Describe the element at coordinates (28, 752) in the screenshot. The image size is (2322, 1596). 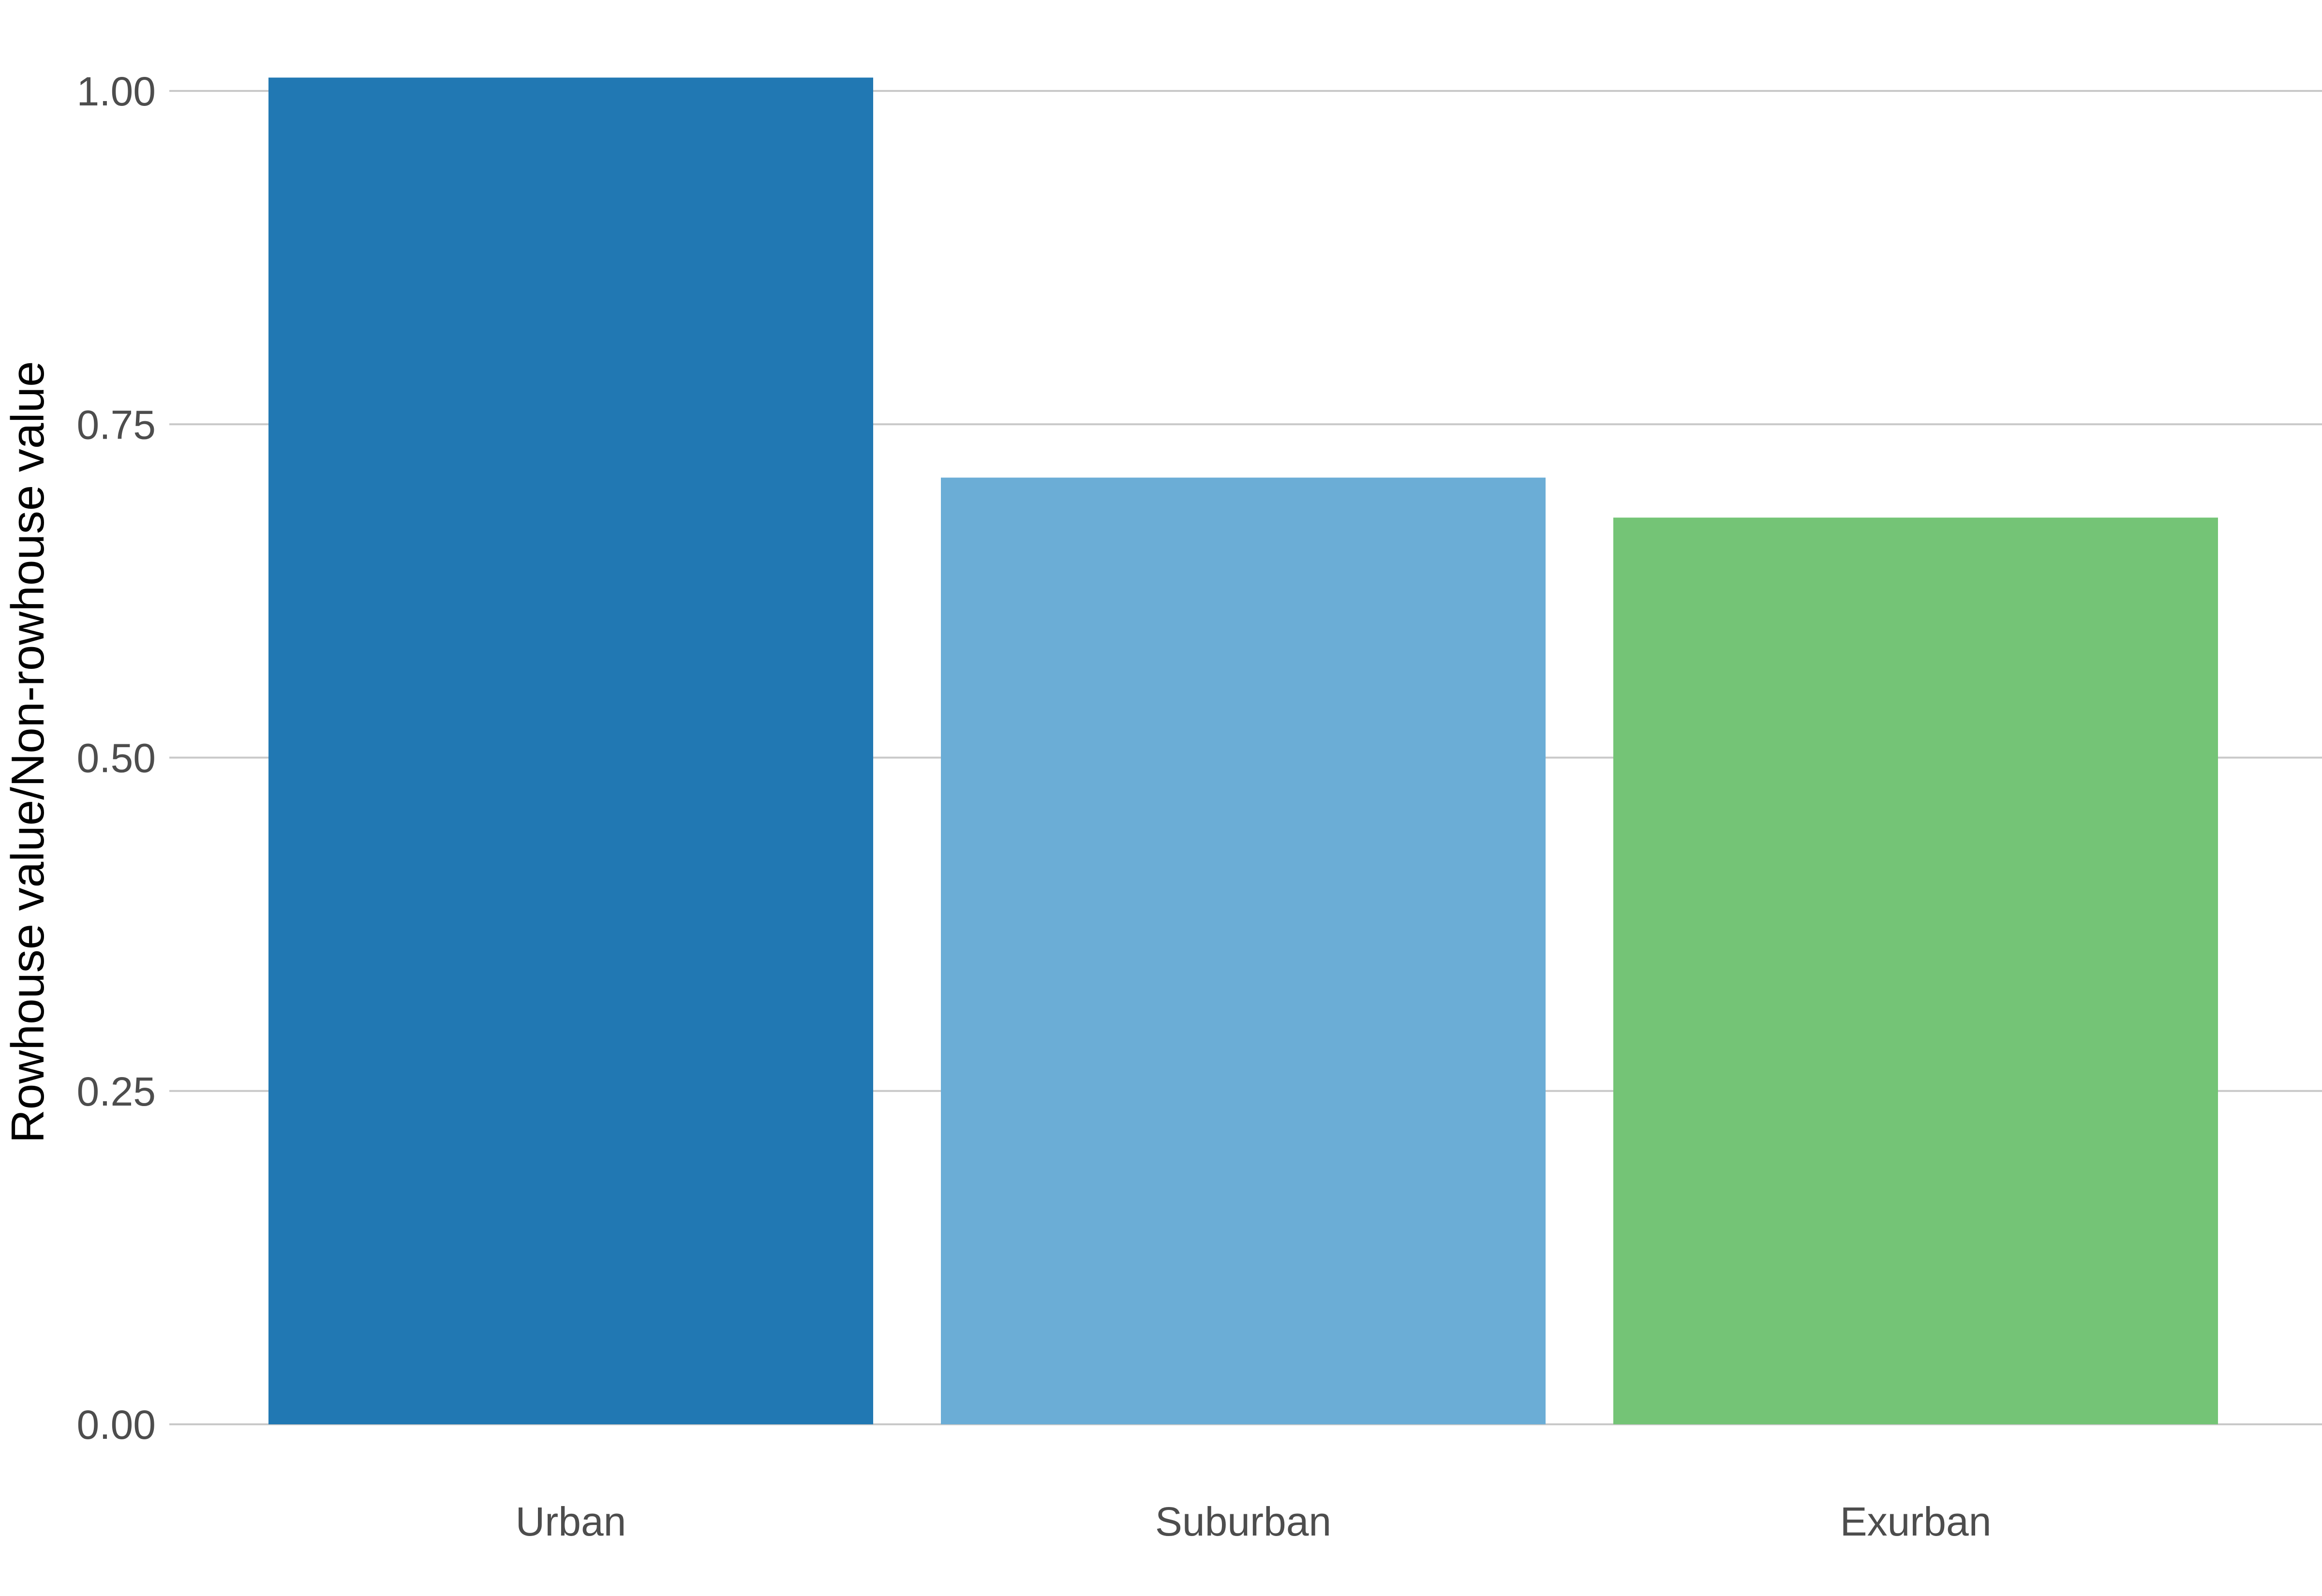
I see `y-axis-title: Rowhouse value/Non-rowhouse value` at that location.